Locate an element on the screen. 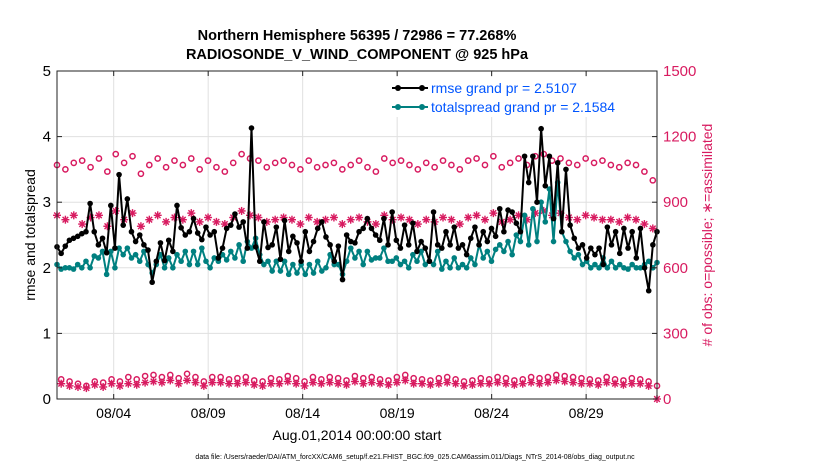 Image resolution: width=830 pixels, height=470 pixels. legend-spread-marker-start is located at coordinates (398, 107).